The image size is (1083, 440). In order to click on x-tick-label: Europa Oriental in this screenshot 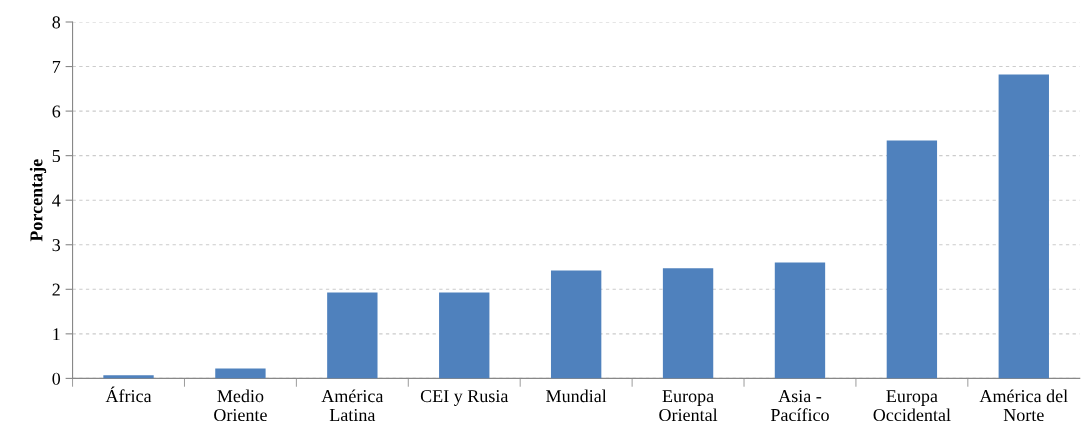, I will do `click(688, 406)`.